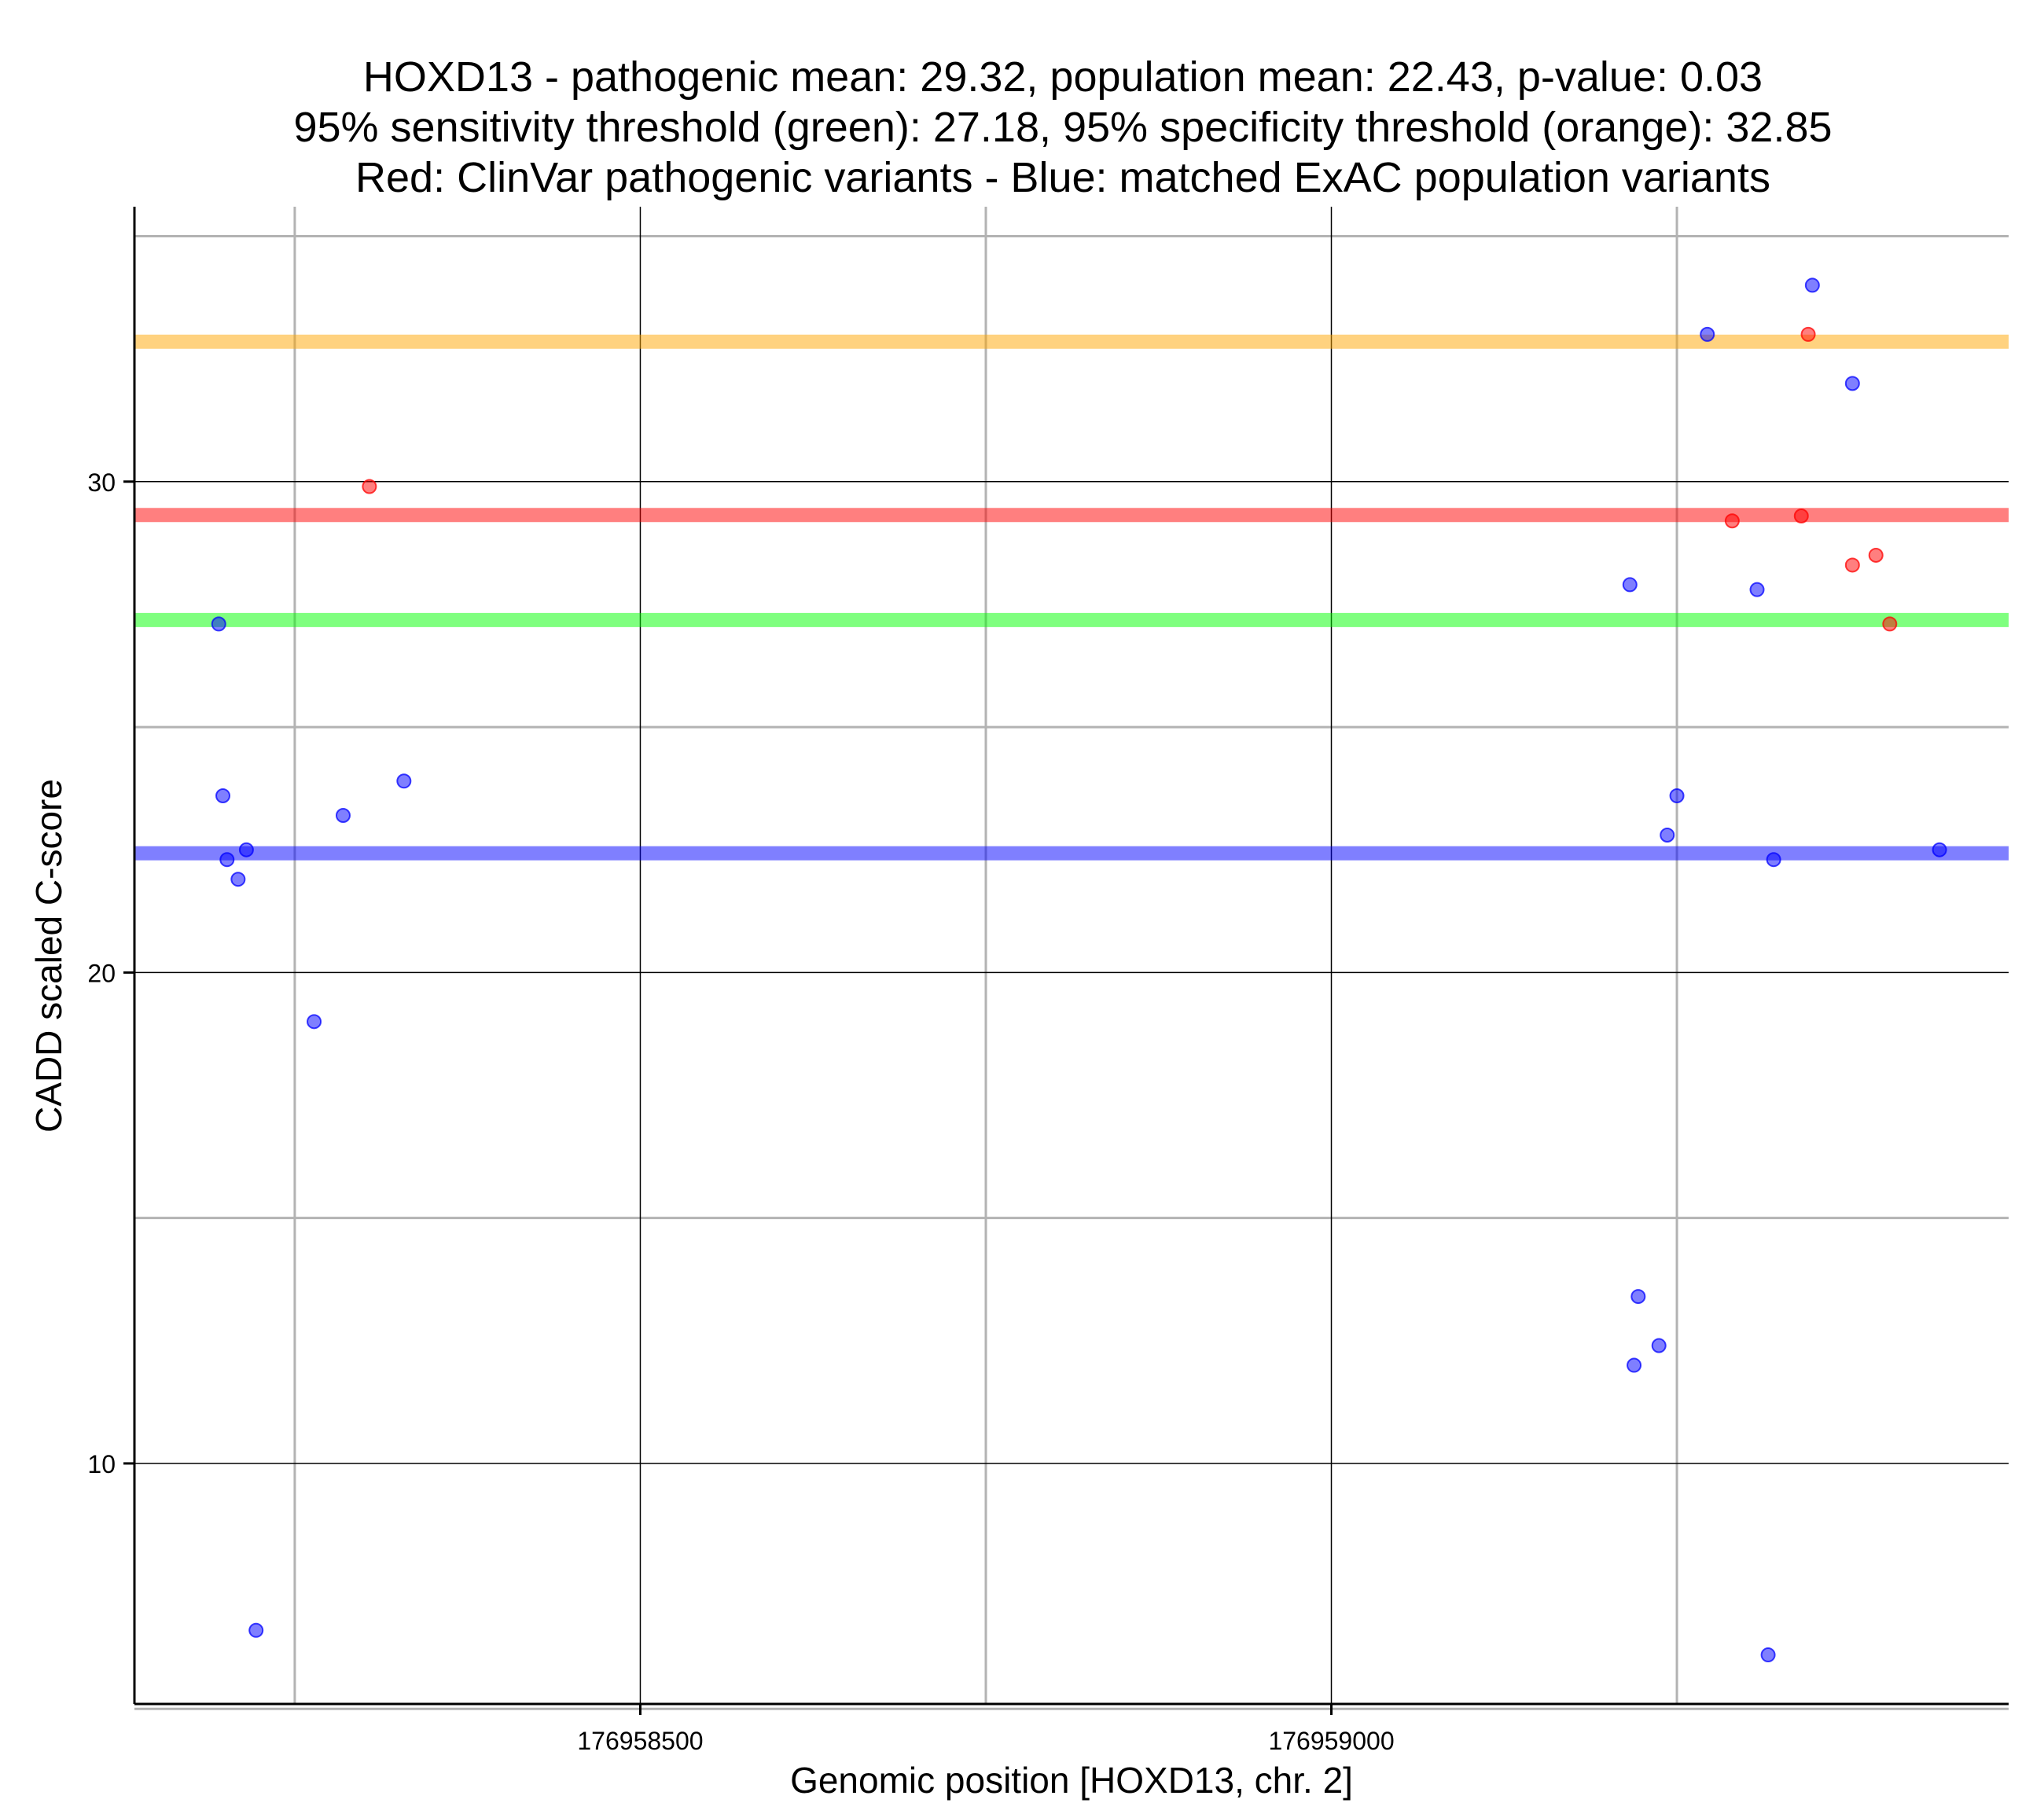 This screenshot has height=1814, width=2044. What do you see at coordinates (101, 1464) in the screenshot?
I see `y-tick-label: 10` at bounding box center [101, 1464].